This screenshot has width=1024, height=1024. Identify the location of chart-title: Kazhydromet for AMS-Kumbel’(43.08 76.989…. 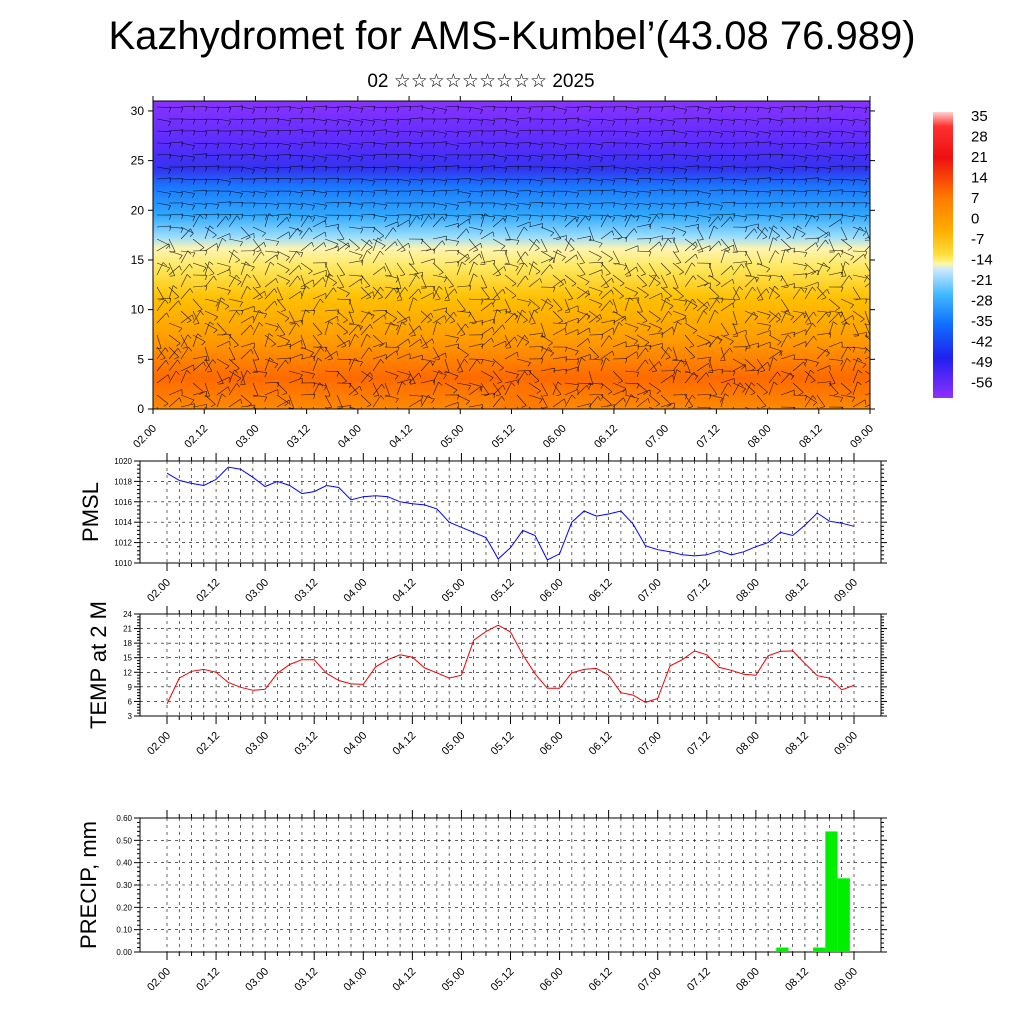
(512, 36).